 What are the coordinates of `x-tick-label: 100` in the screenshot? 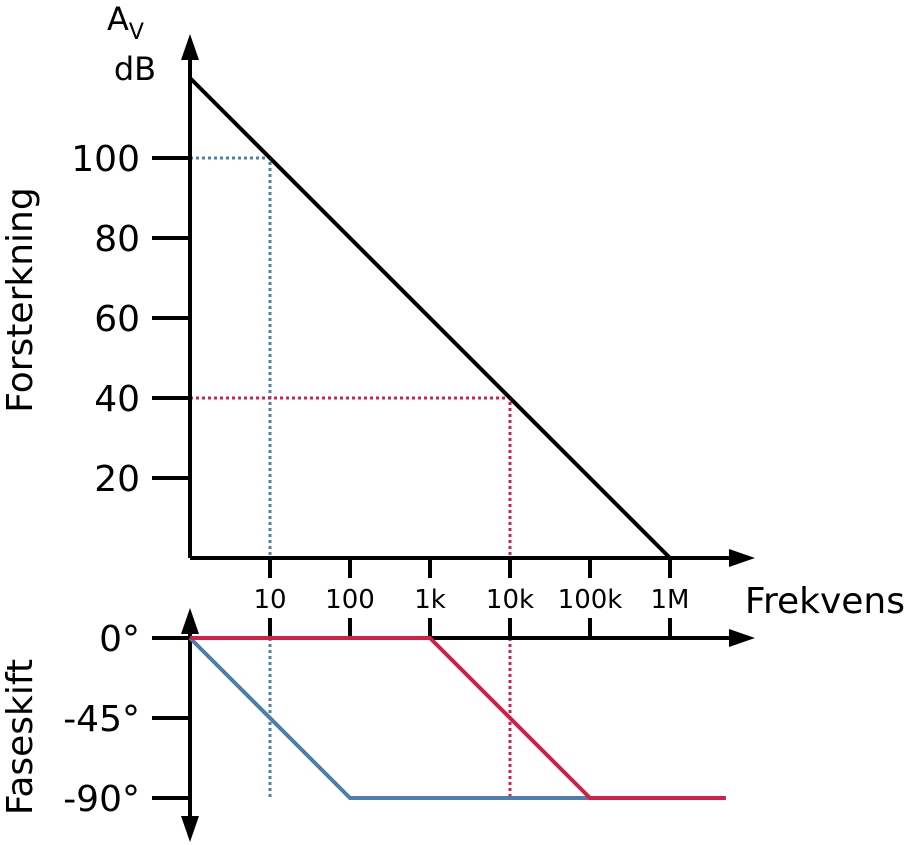 It's located at (350, 600).